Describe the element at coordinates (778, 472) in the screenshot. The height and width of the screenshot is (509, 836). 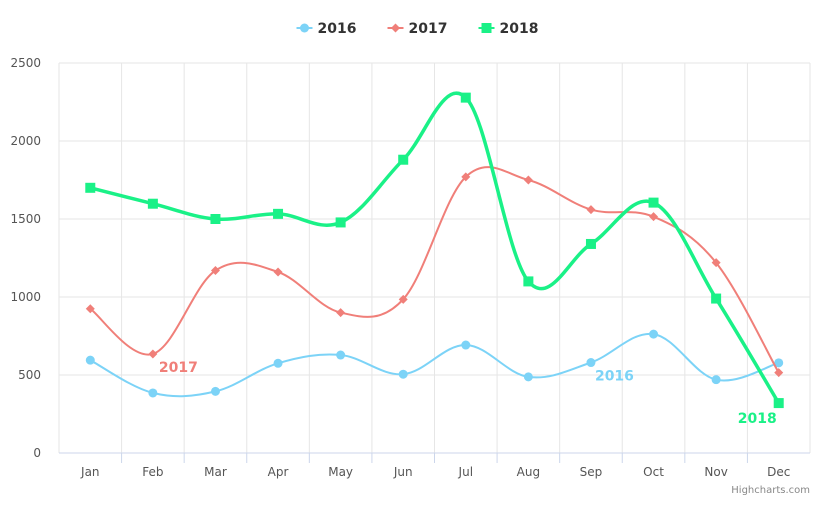
I see `x-tick-label: Dec` at that location.